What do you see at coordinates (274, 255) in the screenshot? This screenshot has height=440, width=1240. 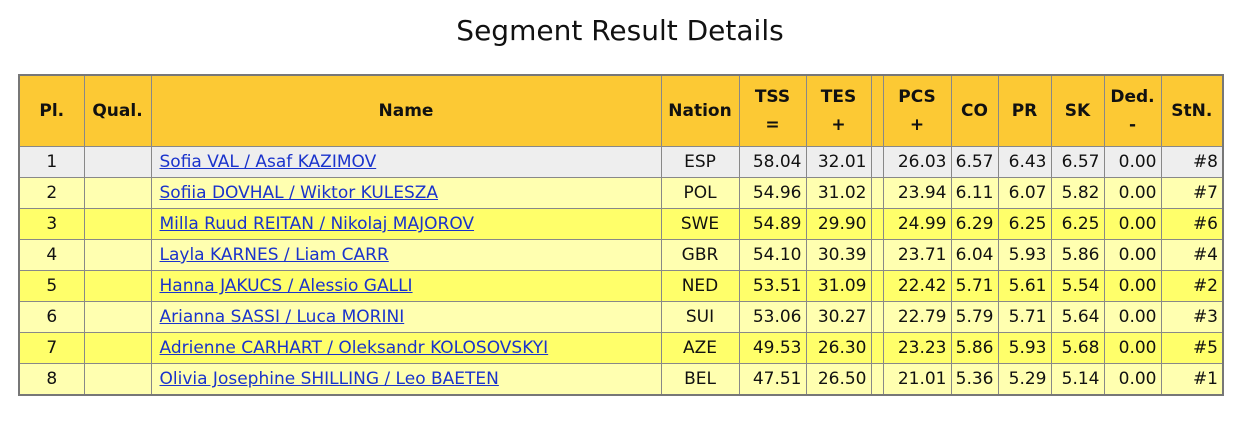 I see `skater-link: Layla KARNES / Liam CARR` at bounding box center [274, 255].